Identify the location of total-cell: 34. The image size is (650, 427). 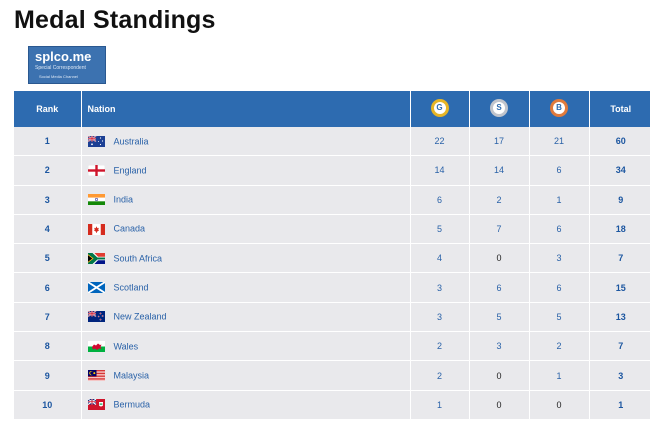
(619, 170).